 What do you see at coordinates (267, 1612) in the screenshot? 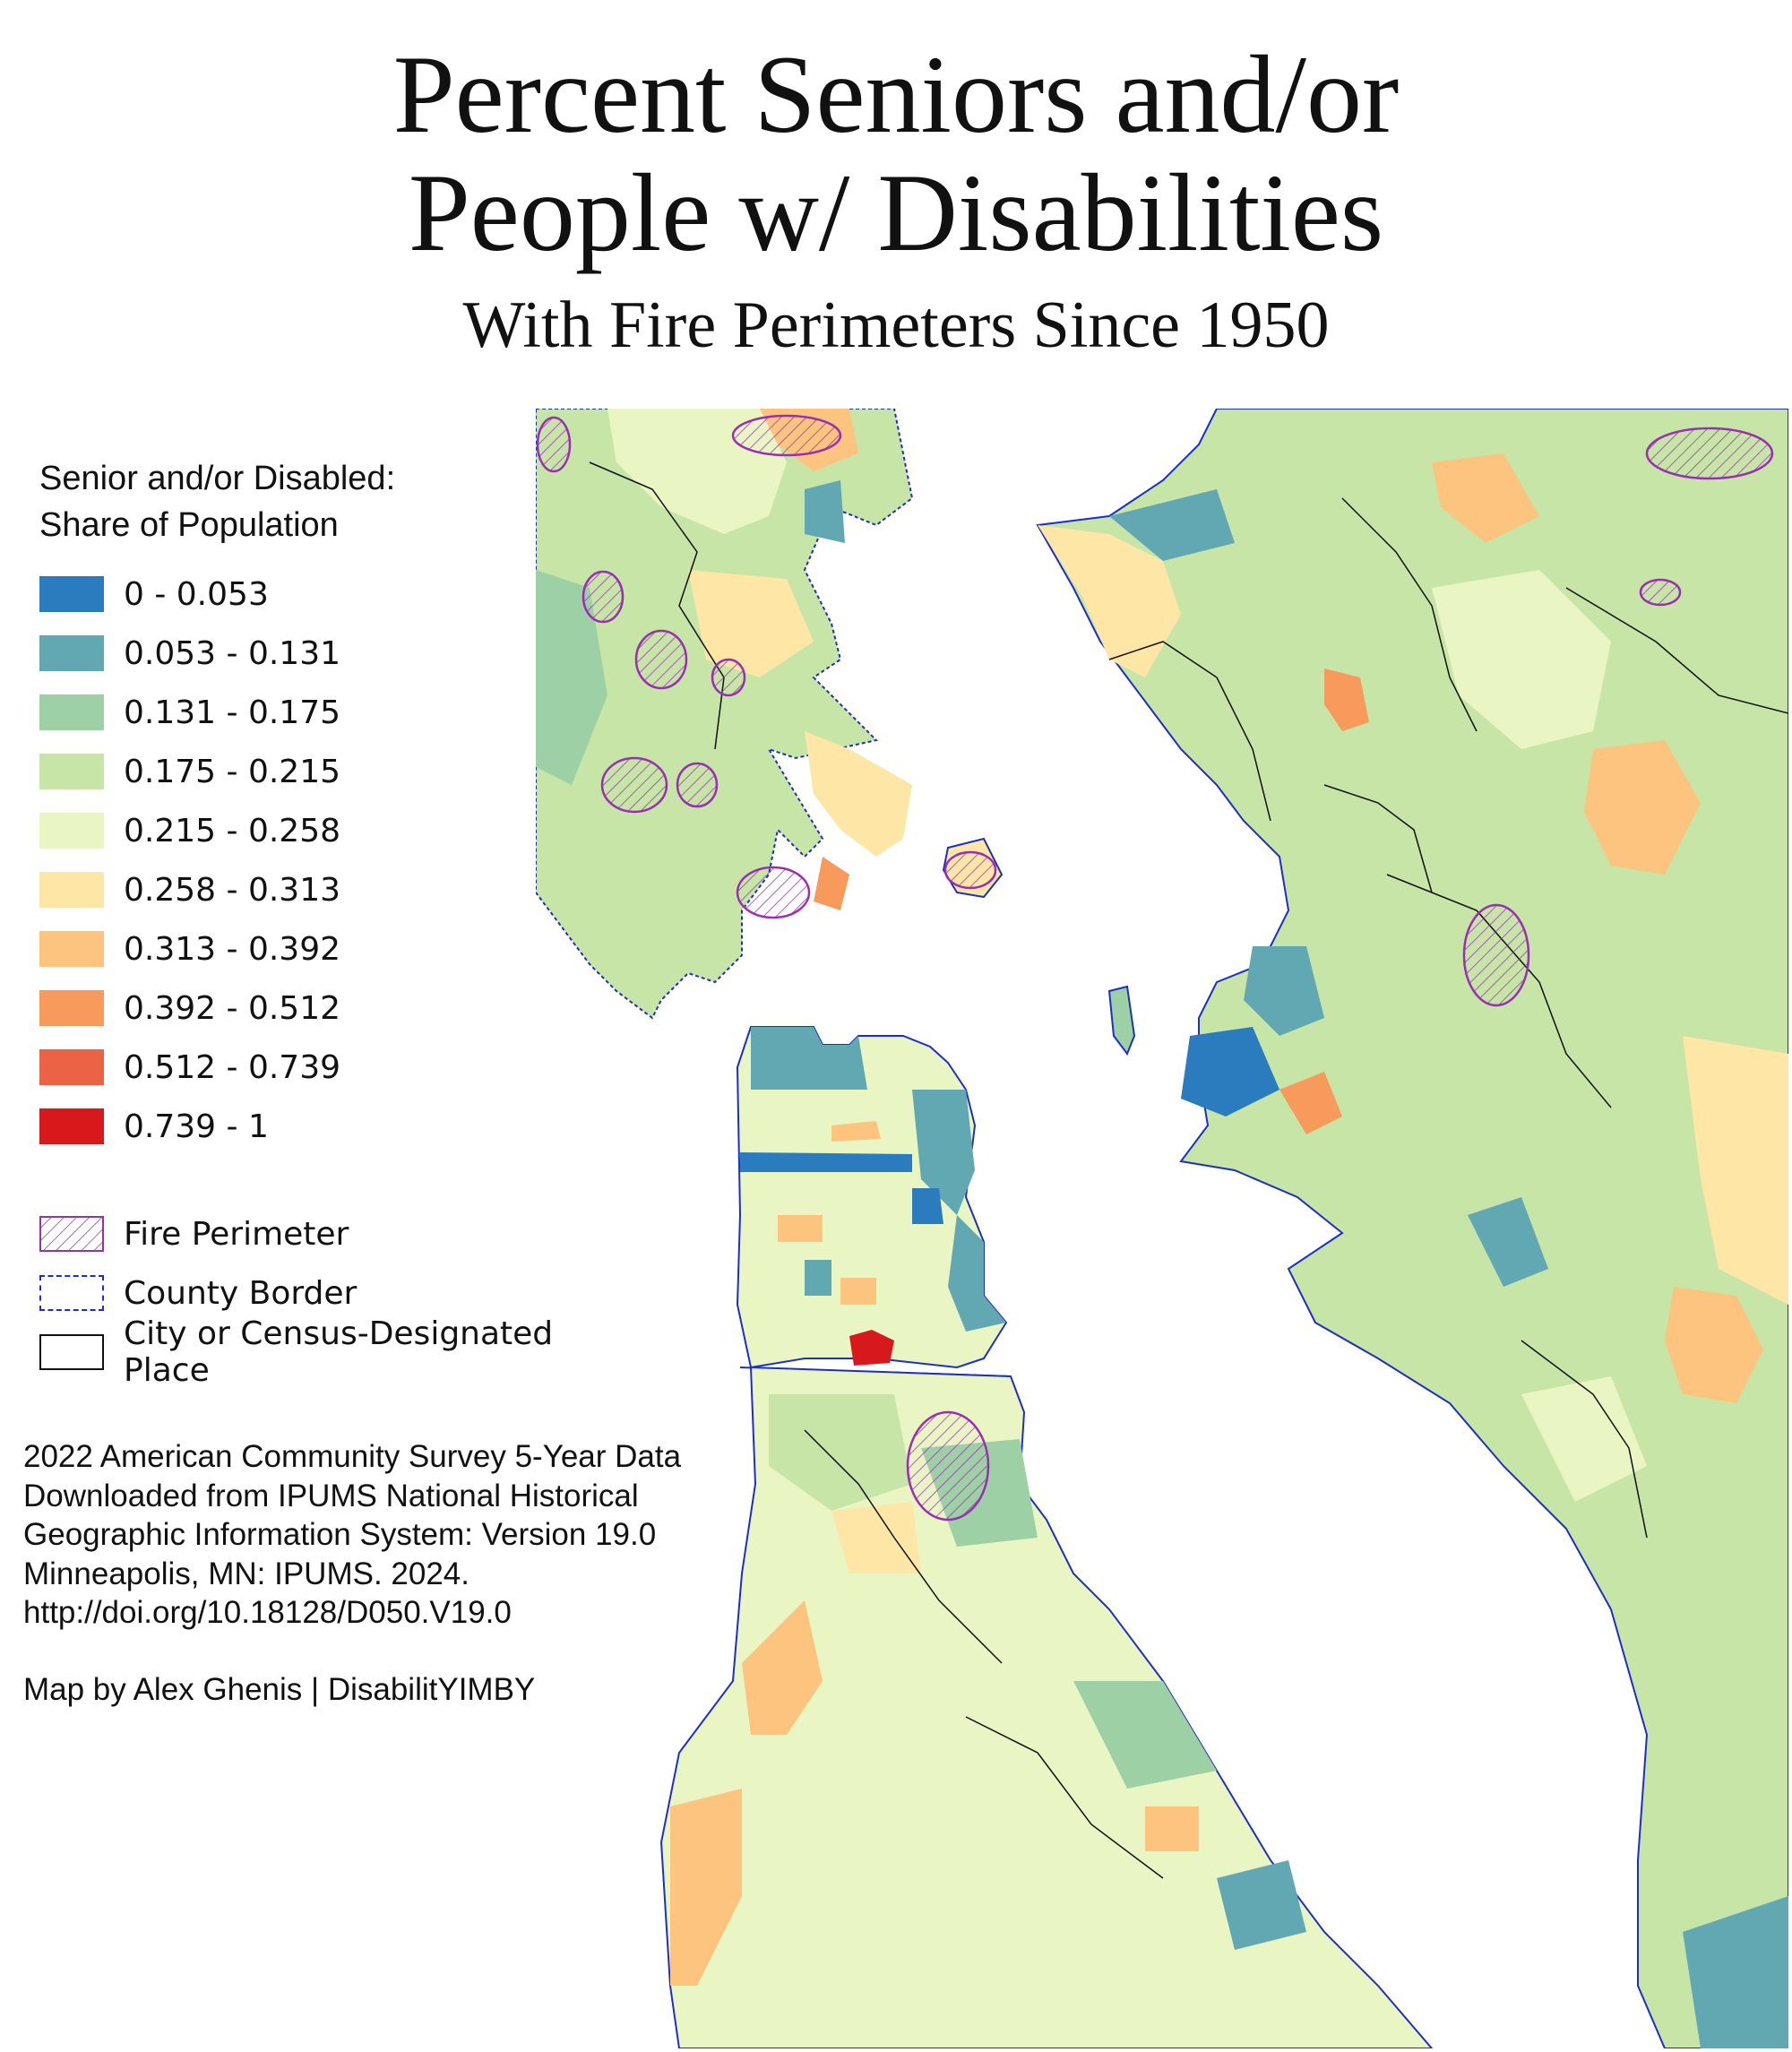
I see `credit-line-5: http://doi.org/10.18128/D050.V19.0` at bounding box center [267, 1612].